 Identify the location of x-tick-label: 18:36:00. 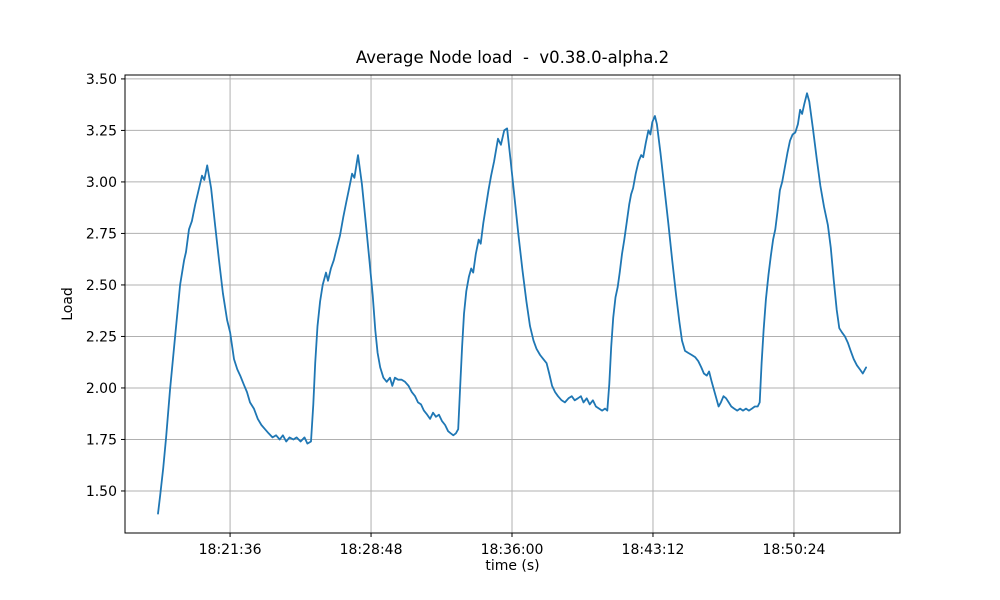
(512, 550).